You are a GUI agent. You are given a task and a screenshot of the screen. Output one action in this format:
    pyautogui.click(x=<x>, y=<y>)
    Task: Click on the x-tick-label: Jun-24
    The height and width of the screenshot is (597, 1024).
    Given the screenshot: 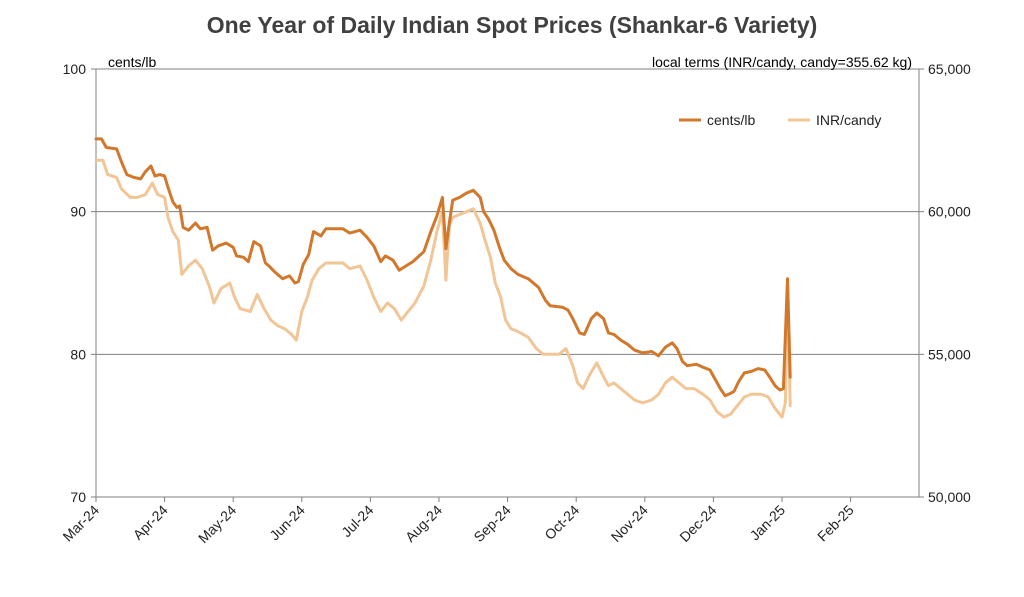 What is the action you would take?
    pyautogui.click(x=287, y=523)
    